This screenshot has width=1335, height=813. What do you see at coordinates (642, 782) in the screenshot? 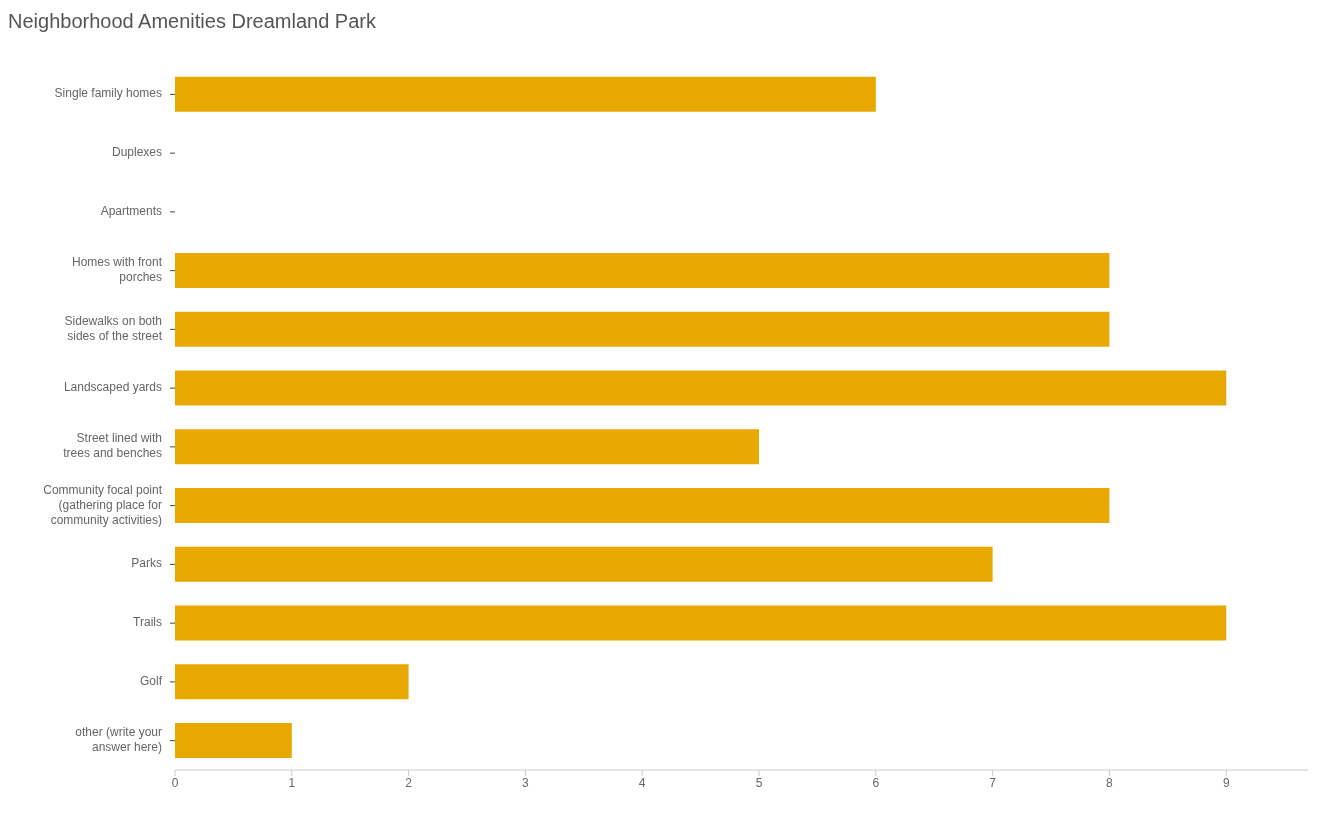
I see `x-tick-label: 4` at bounding box center [642, 782].